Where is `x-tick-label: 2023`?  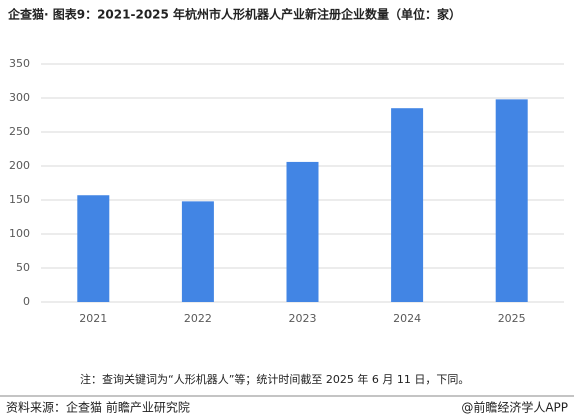 x-tick-label: 2023 is located at coordinates (303, 318).